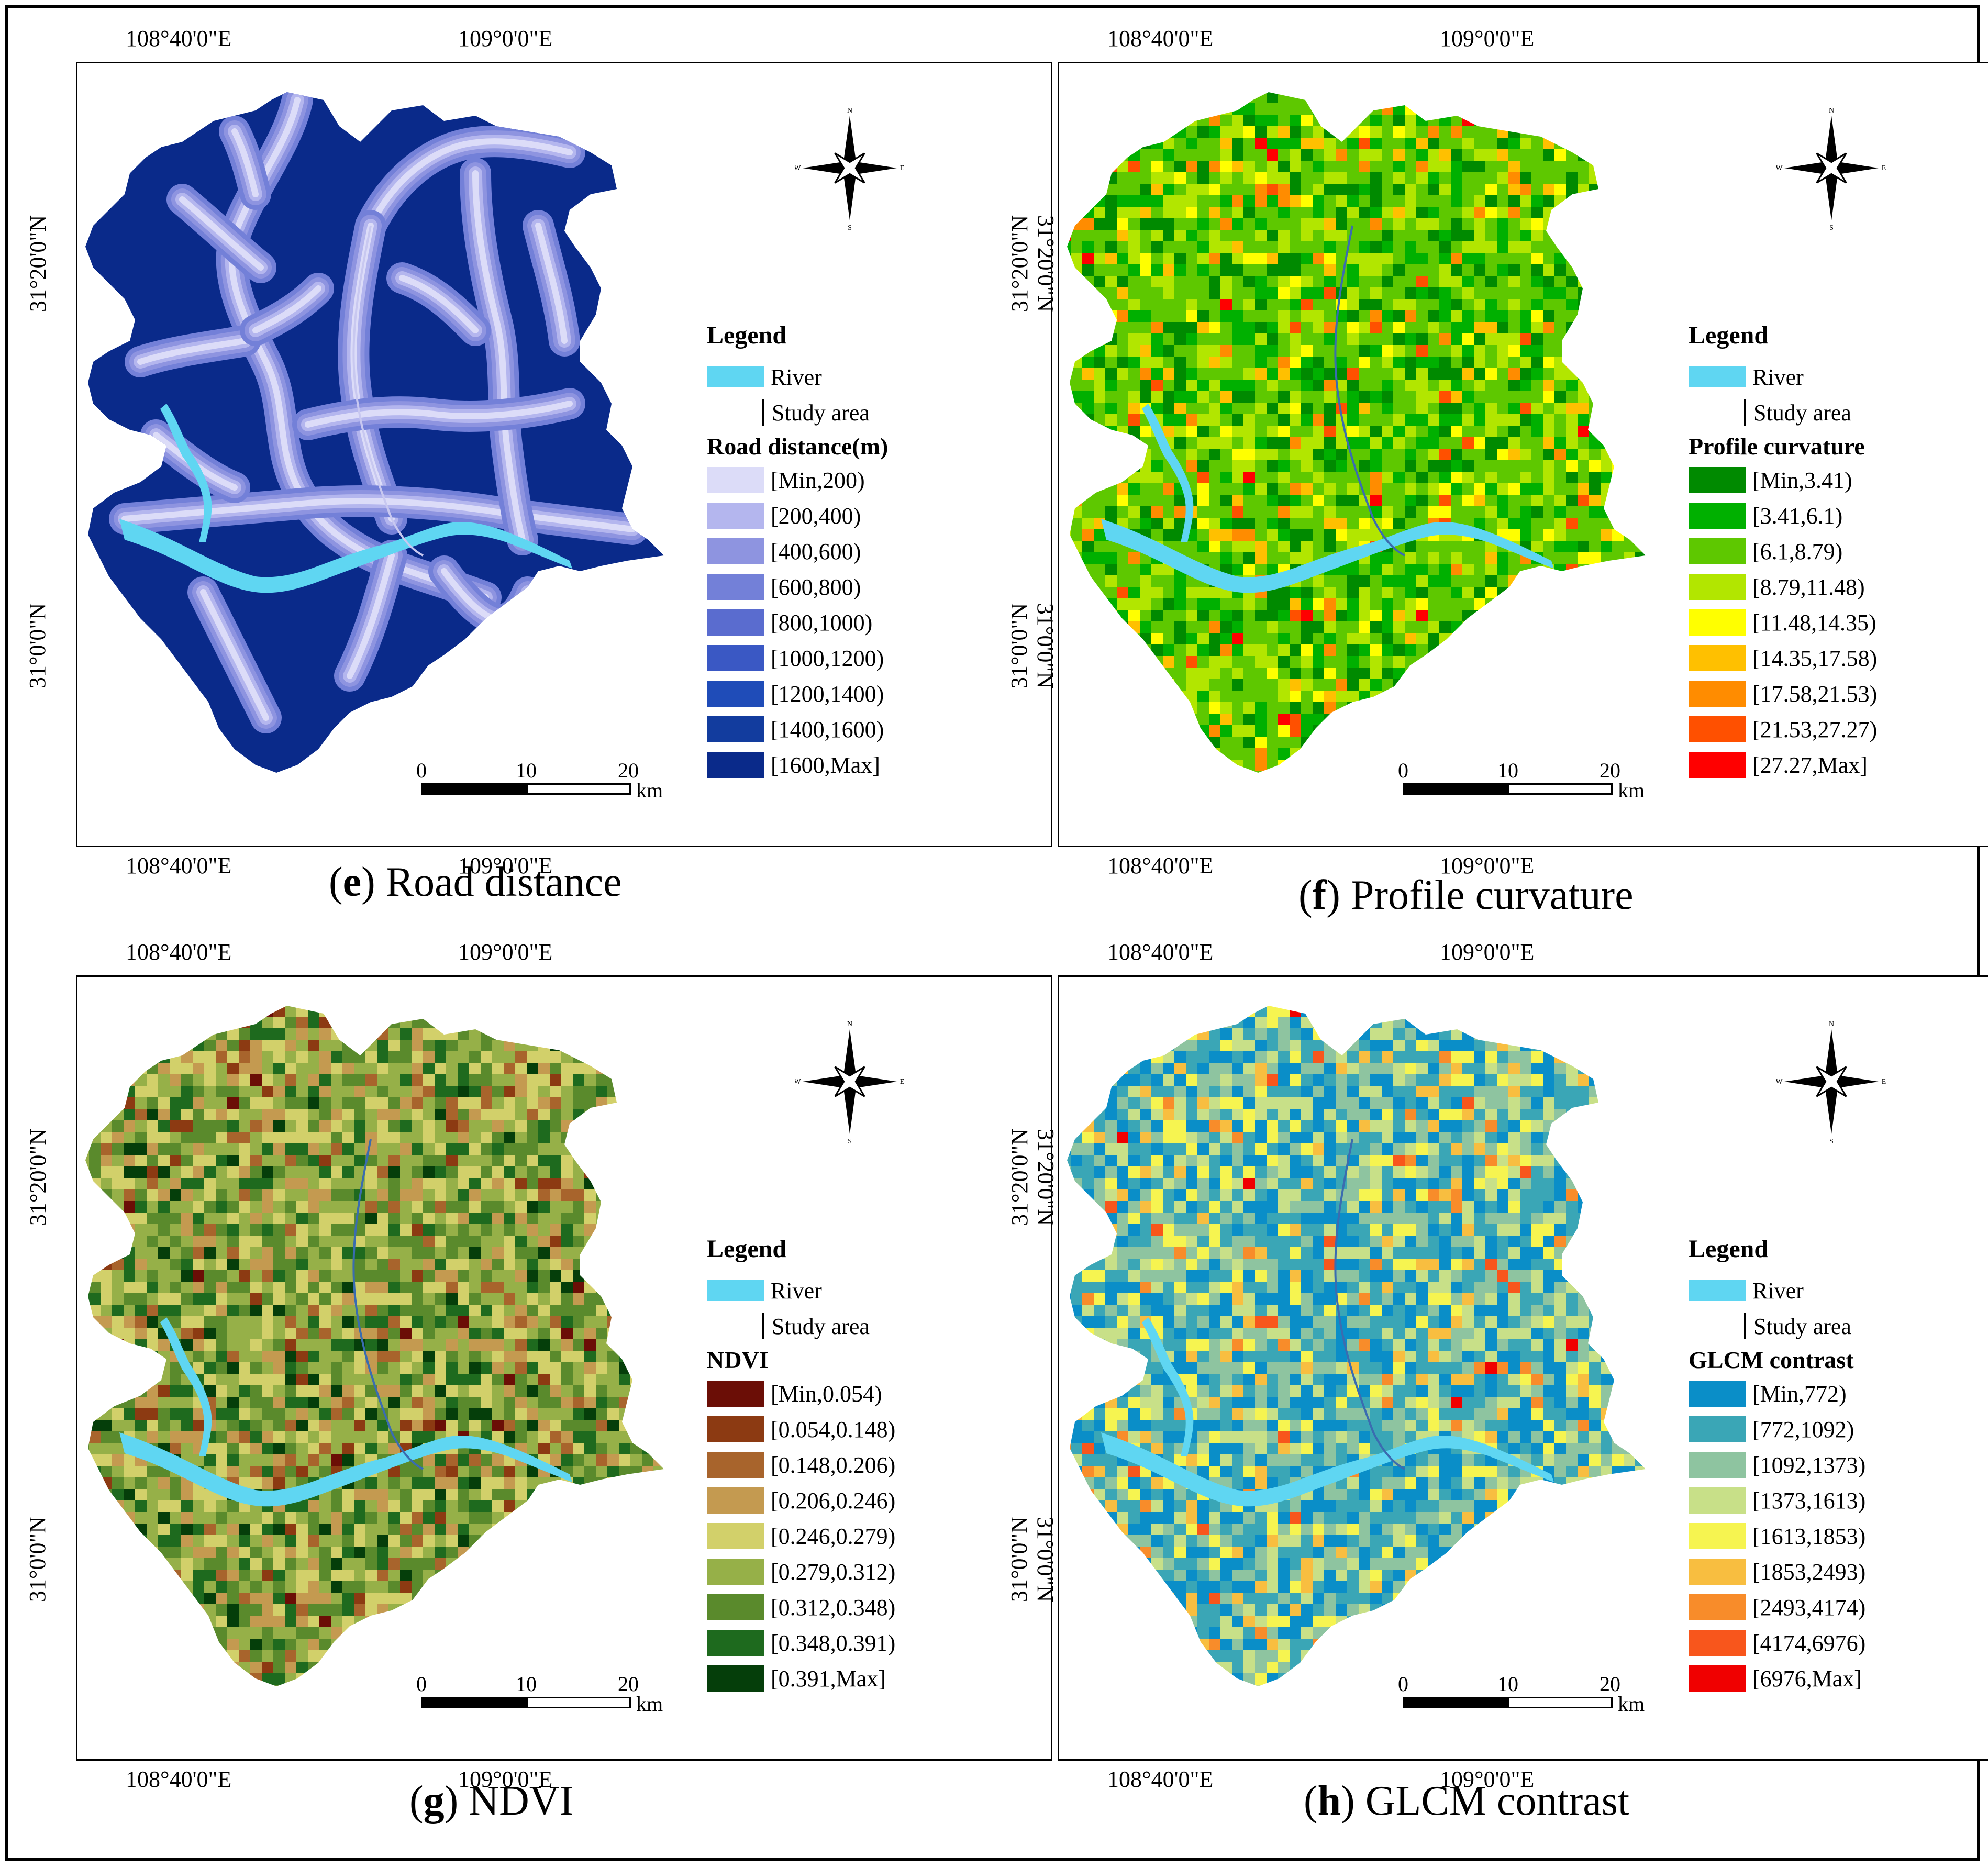 This screenshot has height=1868, width=1988. Describe the element at coordinates (796, 377) in the screenshot. I see `legend-river-label: River` at that location.